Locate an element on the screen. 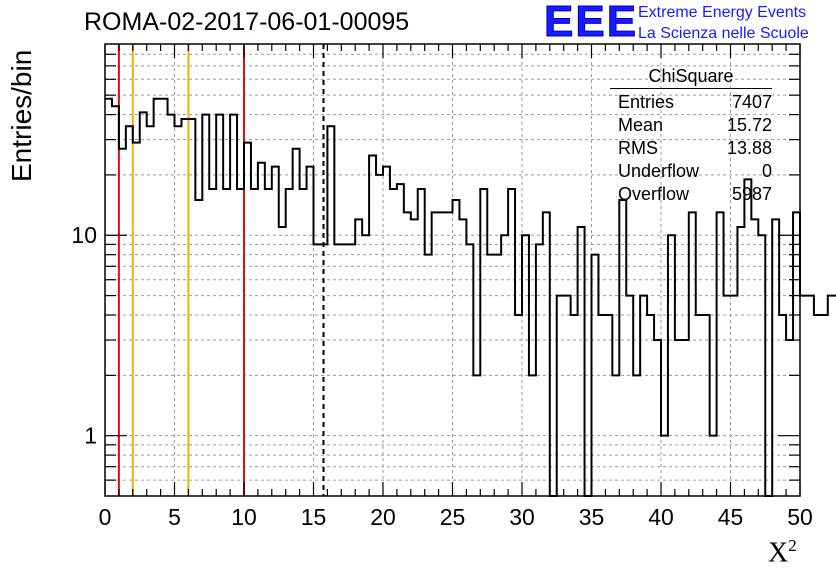  x-tick-label: 45 is located at coordinates (731, 517).